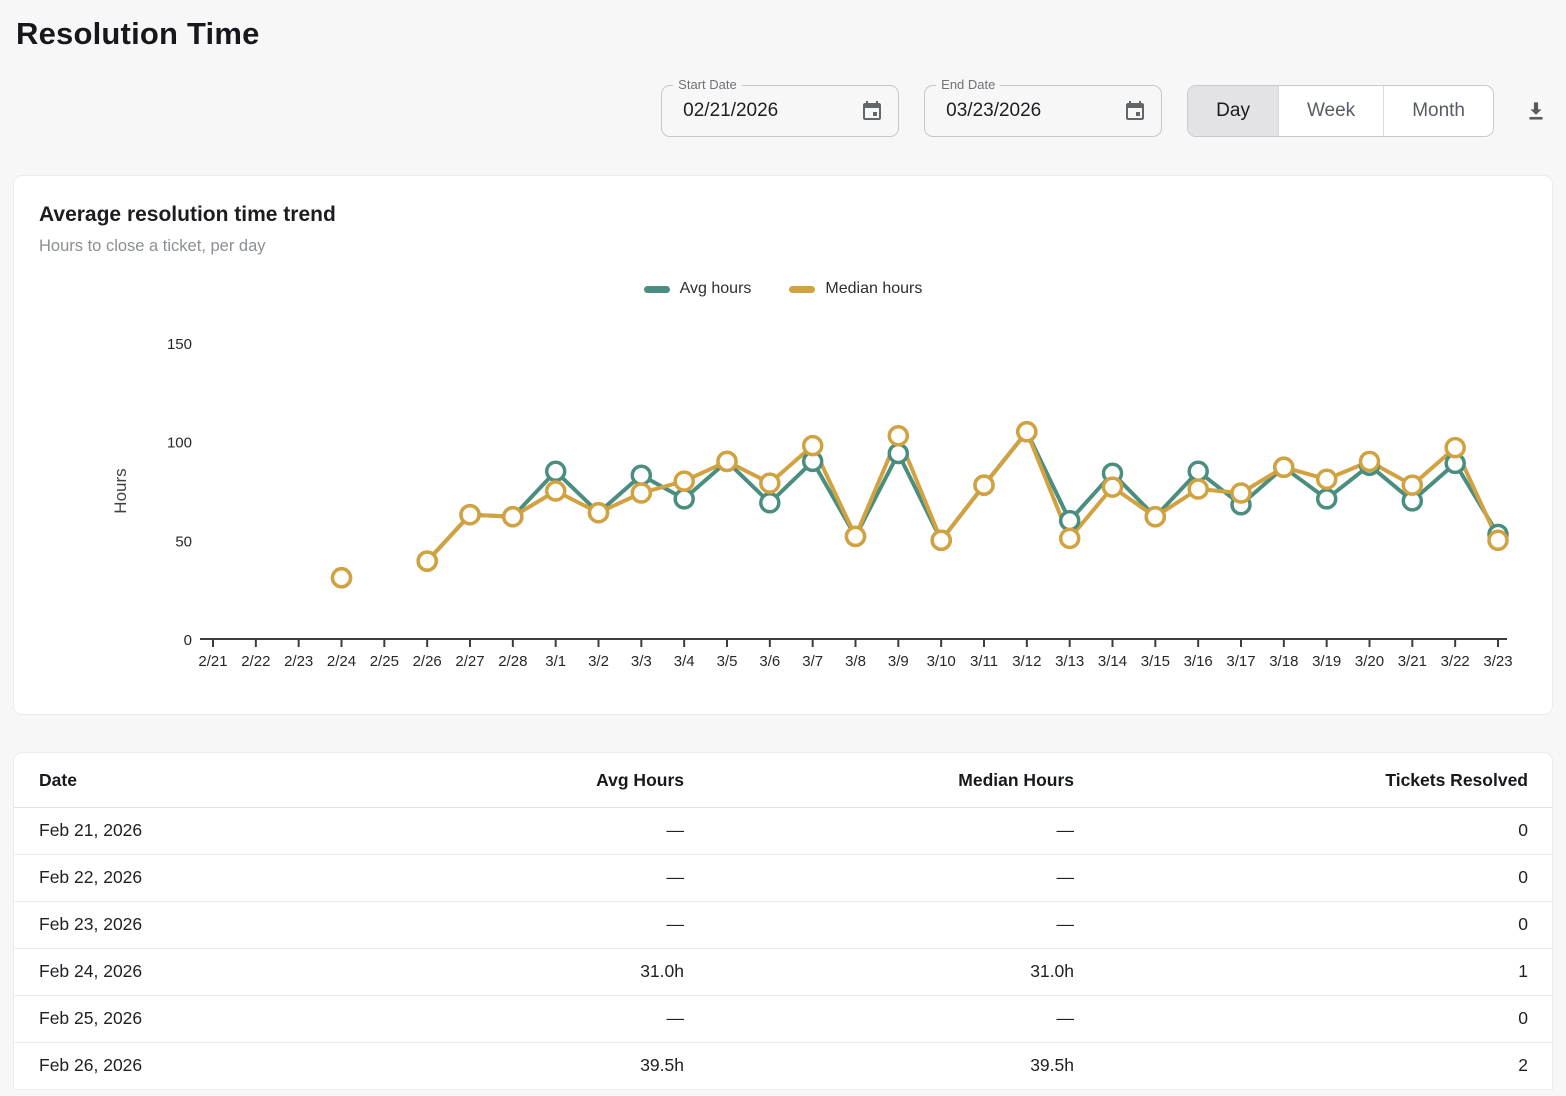 This screenshot has width=1566, height=1096. I want to click on download-button, so click(1536, 111).